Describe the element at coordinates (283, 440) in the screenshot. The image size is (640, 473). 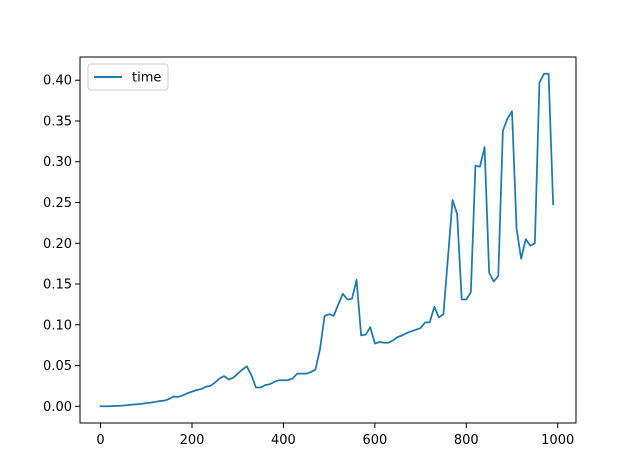
I see `x-tick-label: 400` at that location.